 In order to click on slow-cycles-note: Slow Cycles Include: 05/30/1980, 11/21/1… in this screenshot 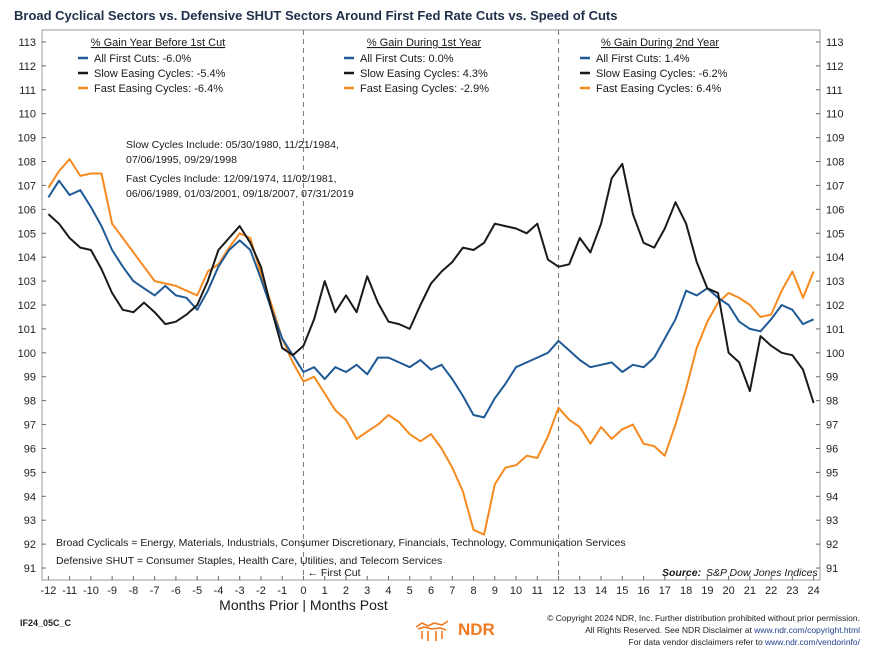, I will do `click(232, 145)`.